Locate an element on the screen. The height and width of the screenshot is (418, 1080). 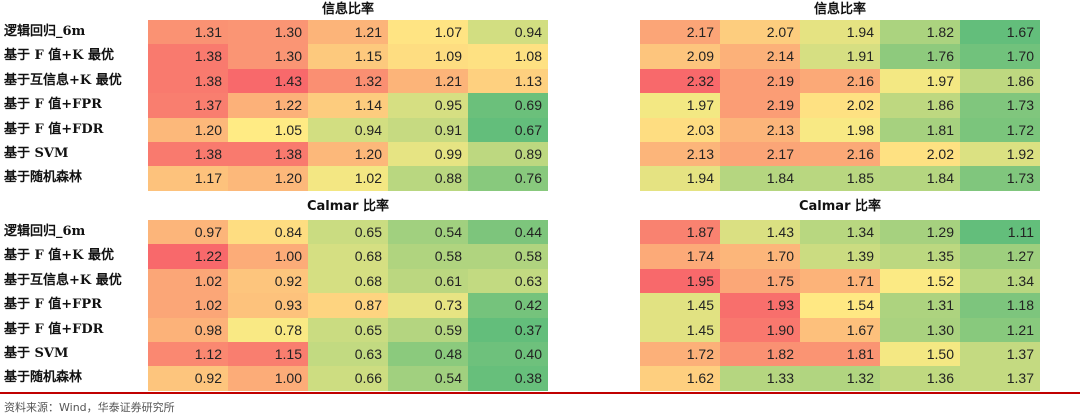
heatmap-cell: 0.93 is located at coordinates (268, 306).